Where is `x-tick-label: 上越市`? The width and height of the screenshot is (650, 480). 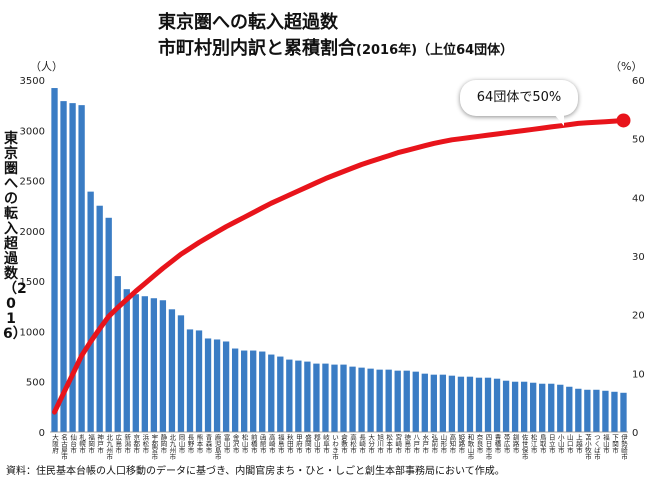 x-tick-label: 上越市 is located at coordinates (578, 444).